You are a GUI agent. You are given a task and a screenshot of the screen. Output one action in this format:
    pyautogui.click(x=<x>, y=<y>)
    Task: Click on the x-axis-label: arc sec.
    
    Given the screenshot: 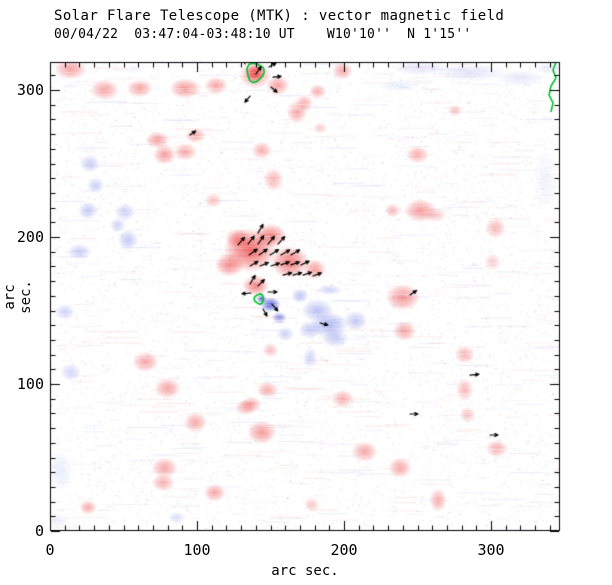 What is the action you would take?
    pyautogui.click(x=305, y=571)
    